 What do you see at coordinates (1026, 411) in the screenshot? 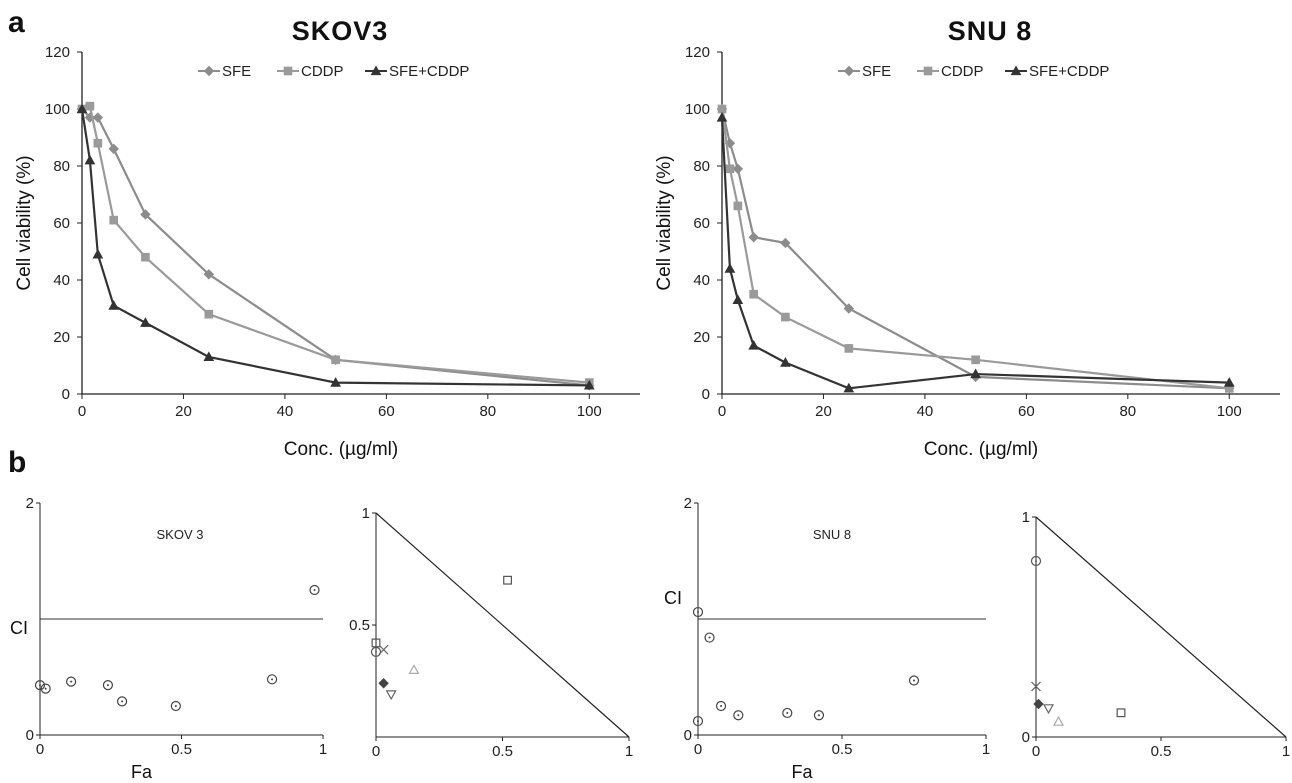
I see `x-tick-label: 60` at bounding box center [1026, 411].